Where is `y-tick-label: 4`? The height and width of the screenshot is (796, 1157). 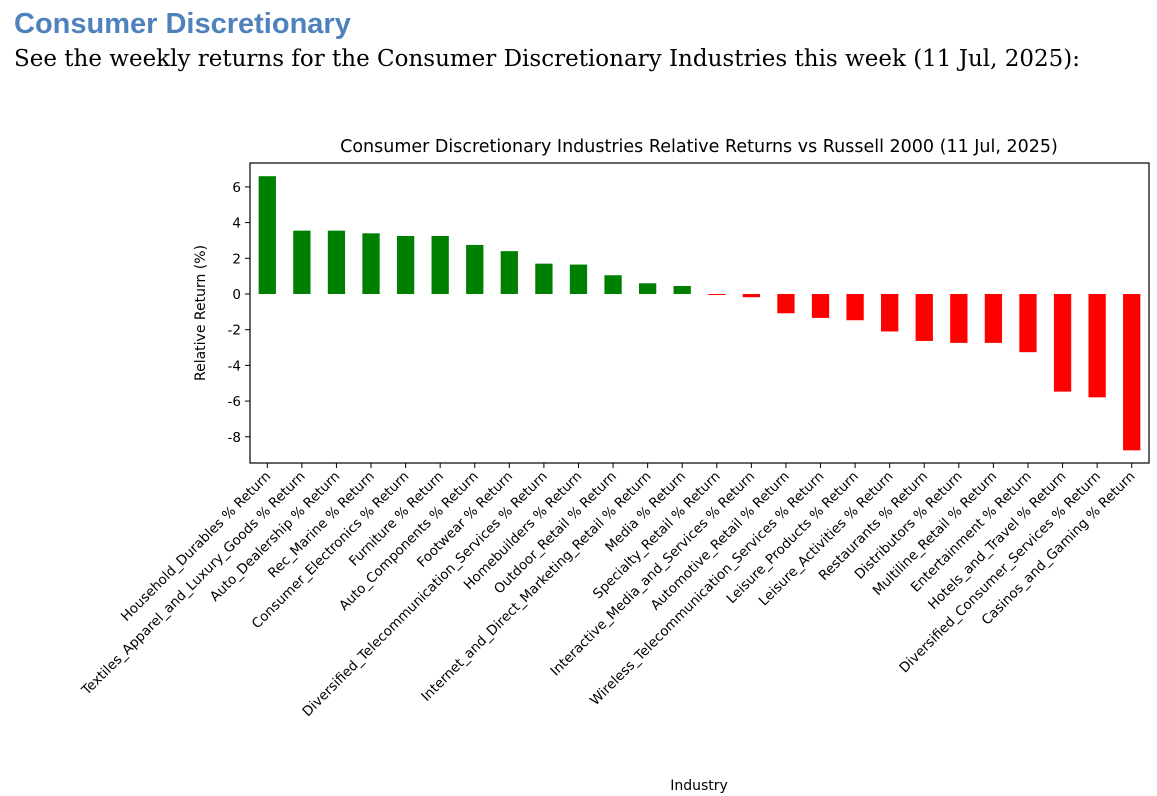 y-tick-label: 4 is located at coordinates (236, 224).